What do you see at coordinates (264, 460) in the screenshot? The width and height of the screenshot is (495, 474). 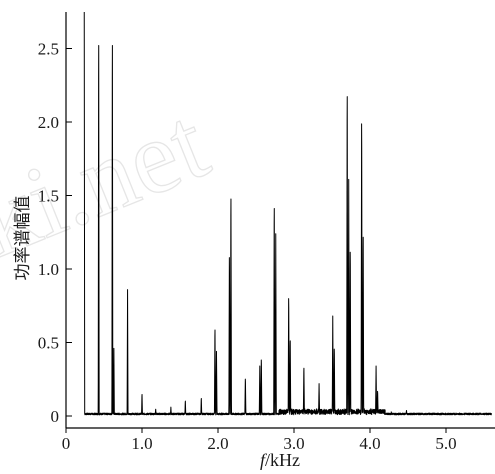 I see `x-axis-label-italic: f` at bounding box center [264, 460].